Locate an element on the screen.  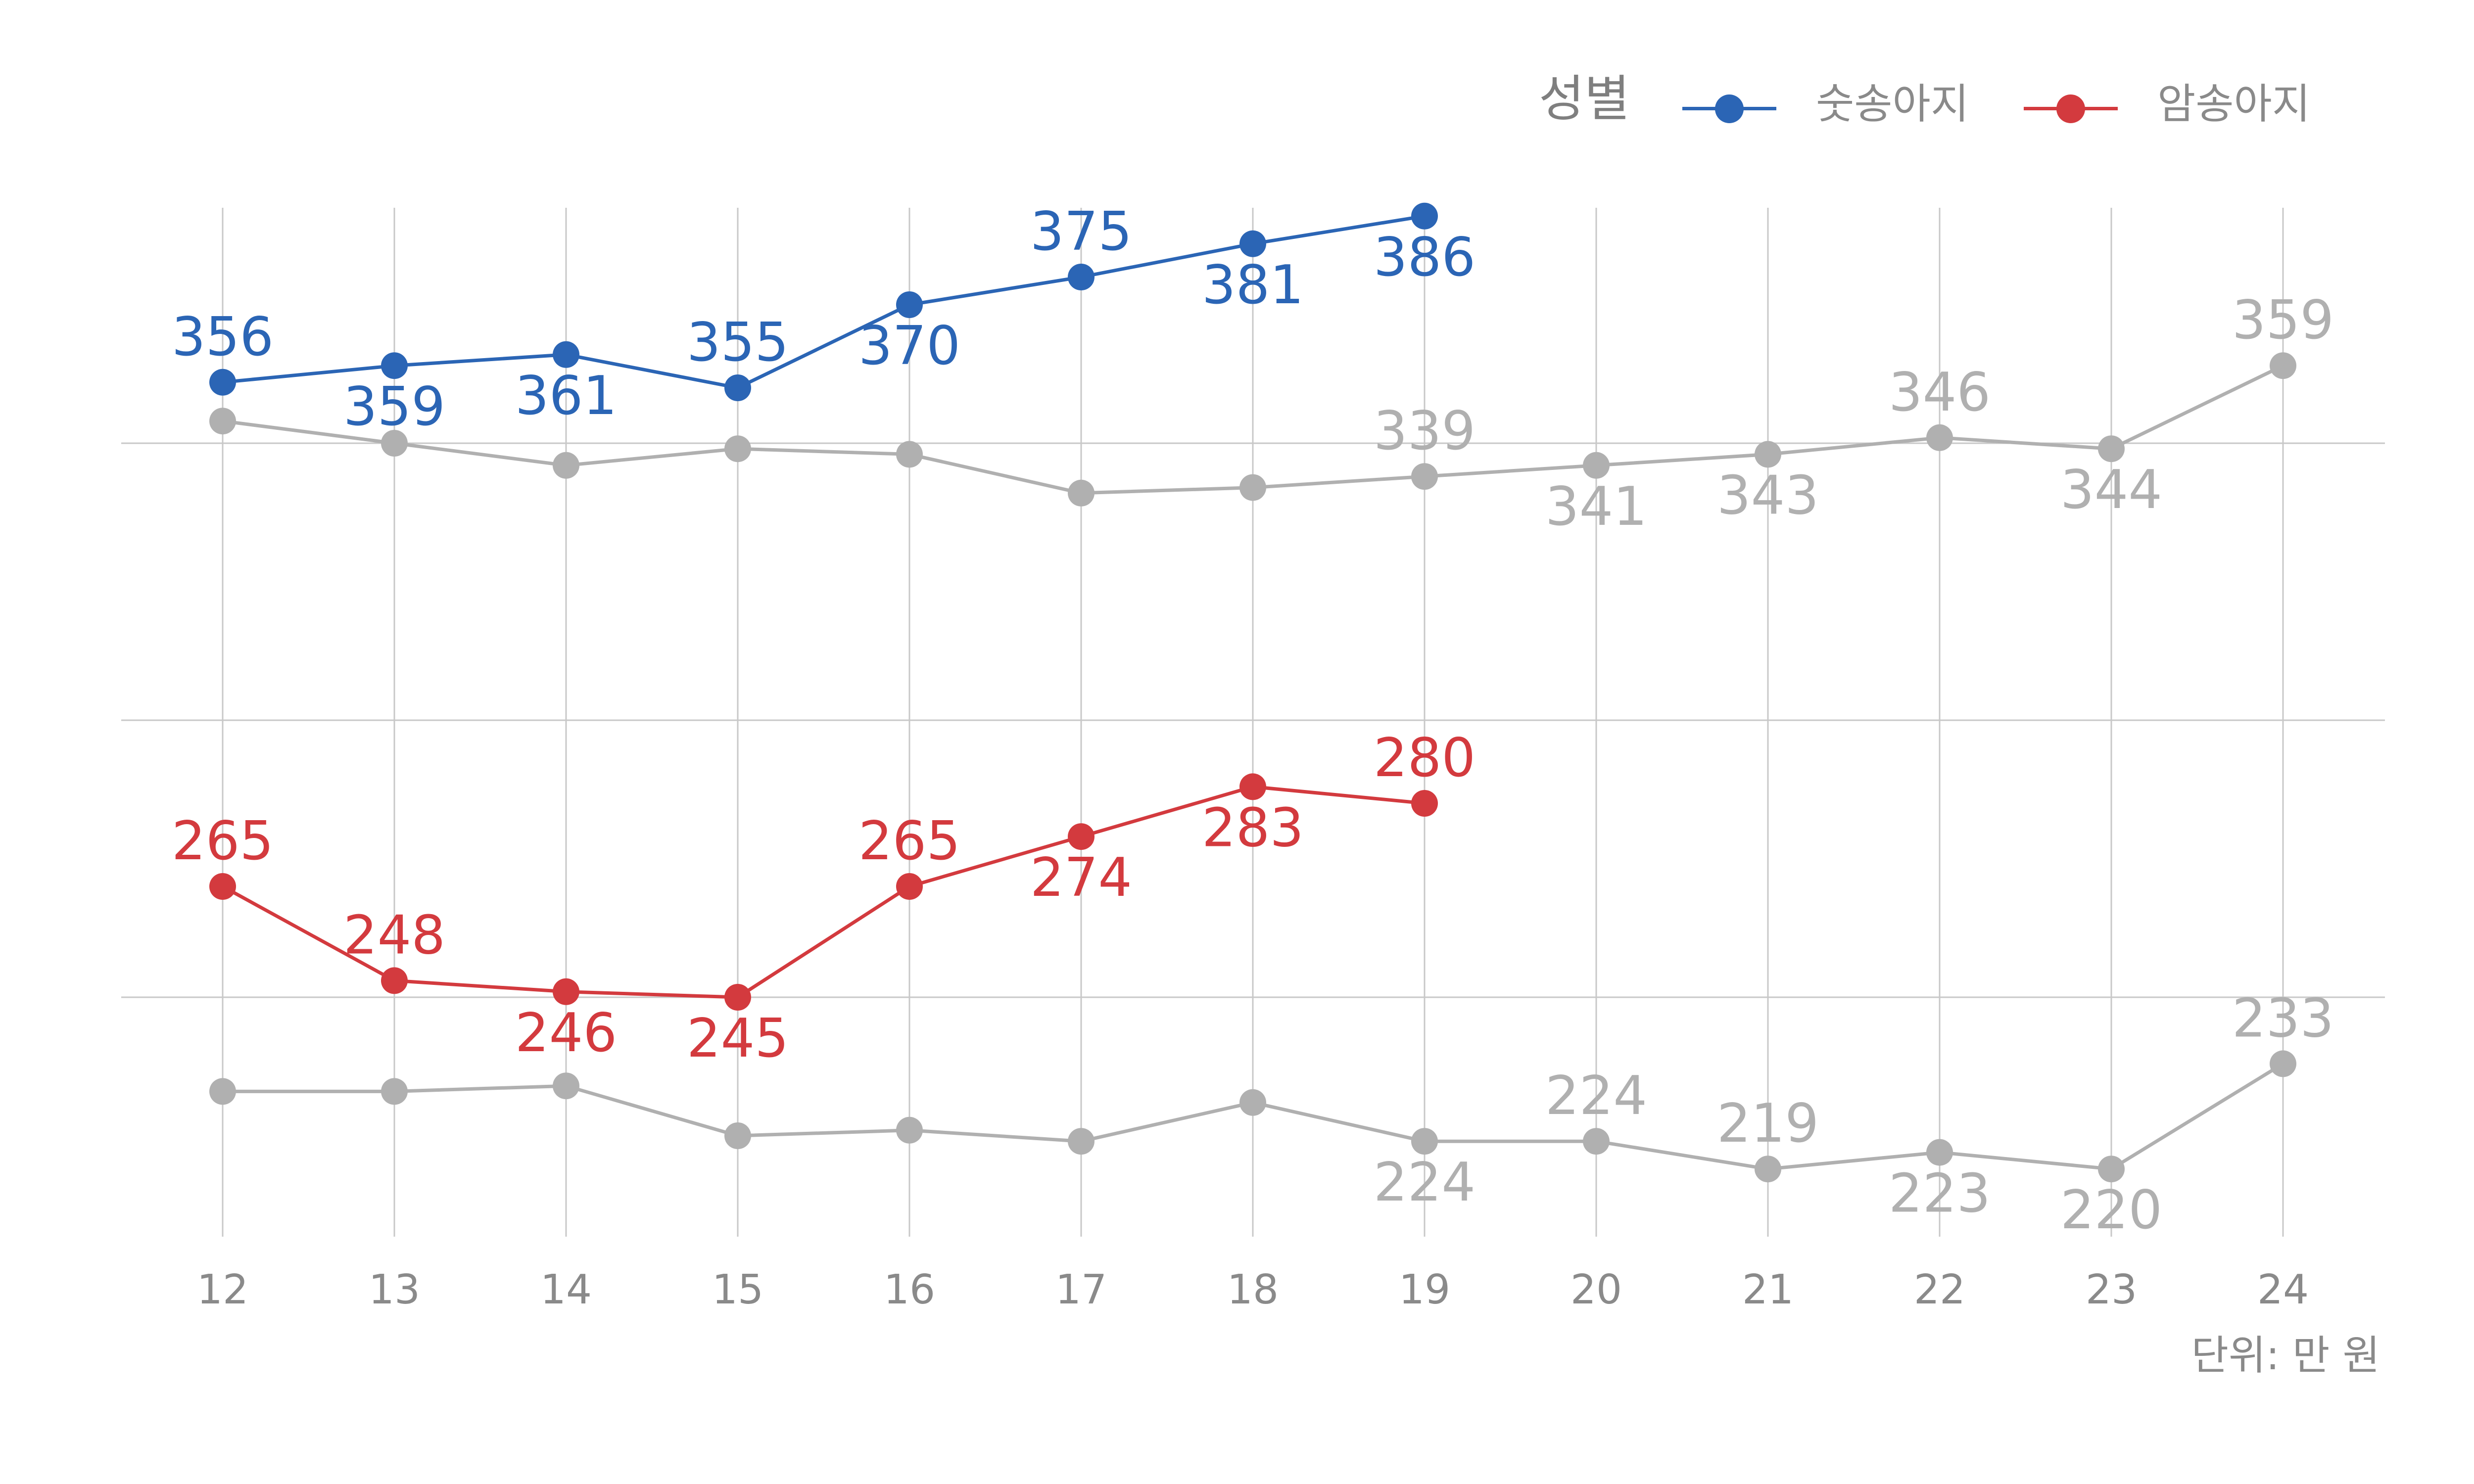
x-tick-label: 24 is located at coordinates (2283, 1289).